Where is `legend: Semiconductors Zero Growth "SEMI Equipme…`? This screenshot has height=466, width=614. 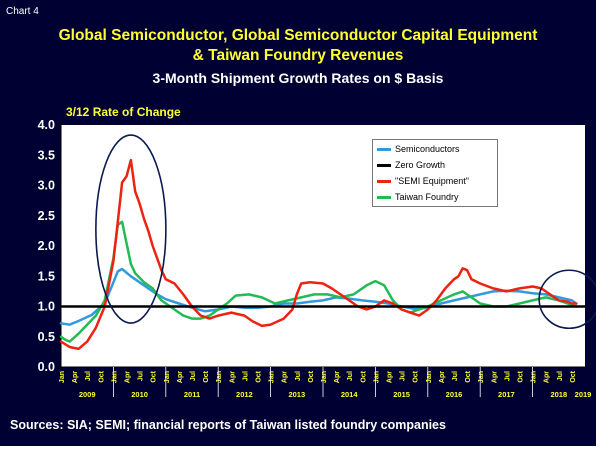 legend: Semiconductors Zero Growth "SEMI Equipme… is located at coordinates (435, 173).